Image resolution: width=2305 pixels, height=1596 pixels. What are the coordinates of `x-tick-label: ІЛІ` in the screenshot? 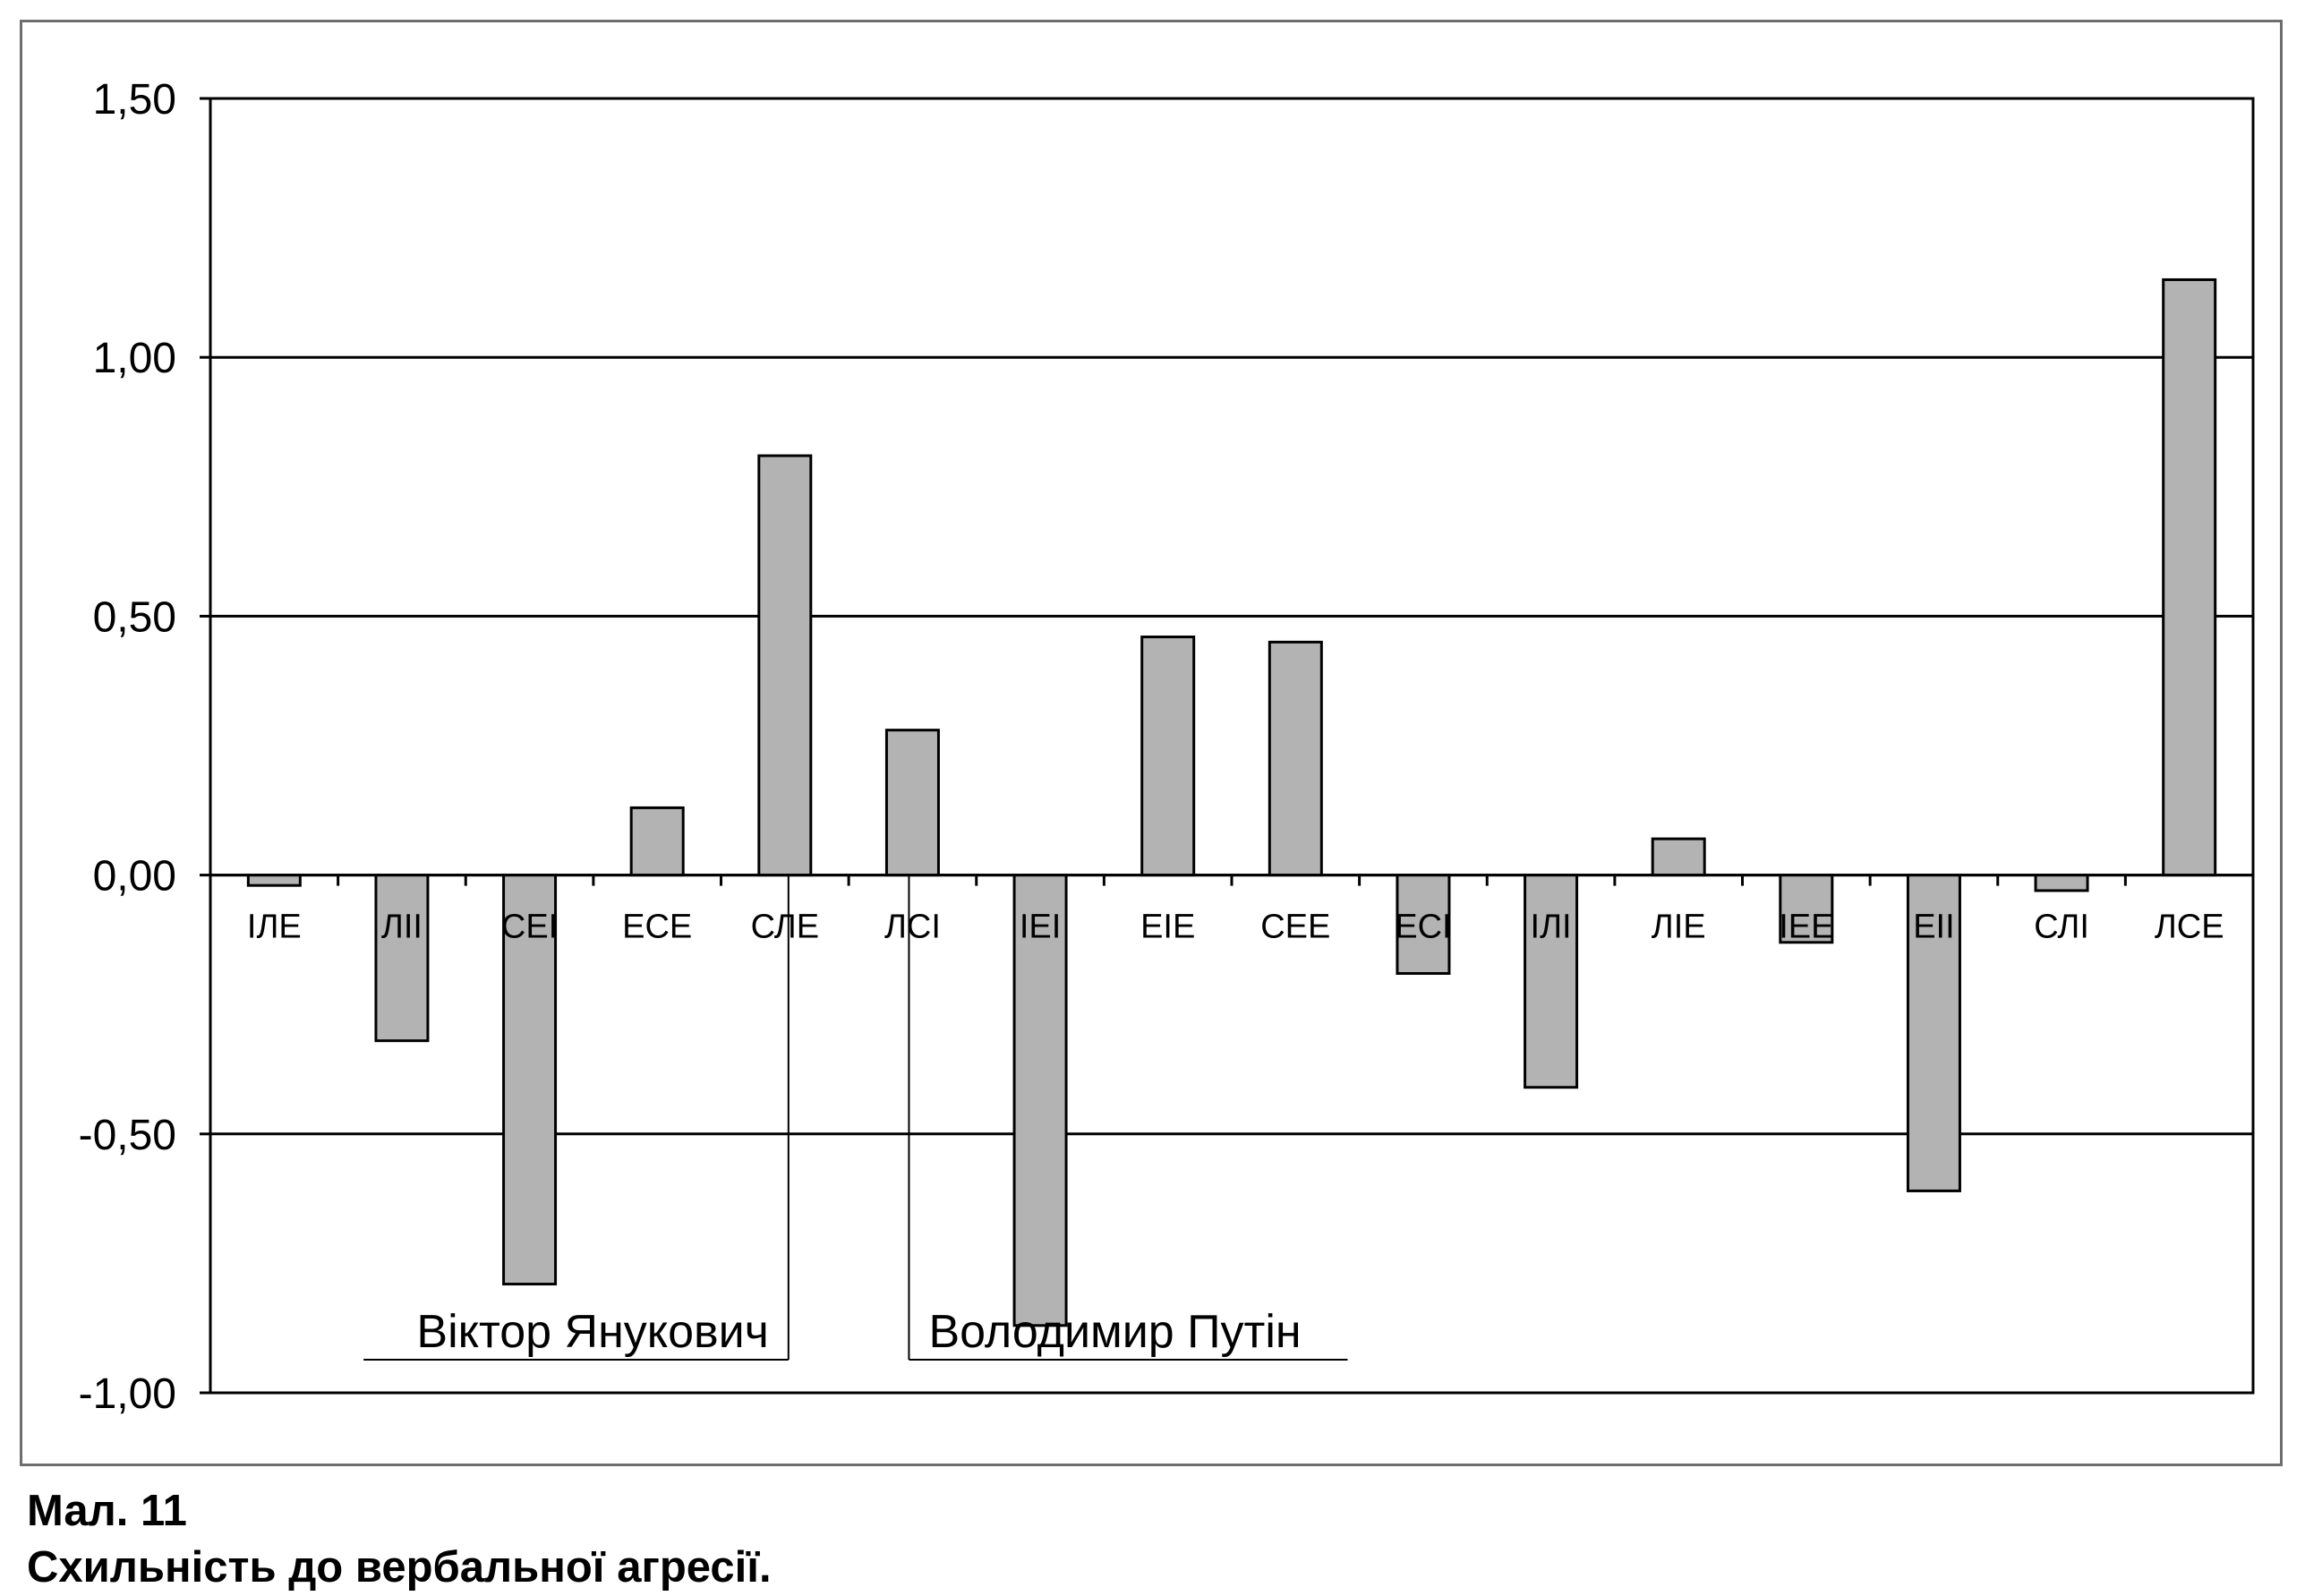 It's located at (1551, 927).